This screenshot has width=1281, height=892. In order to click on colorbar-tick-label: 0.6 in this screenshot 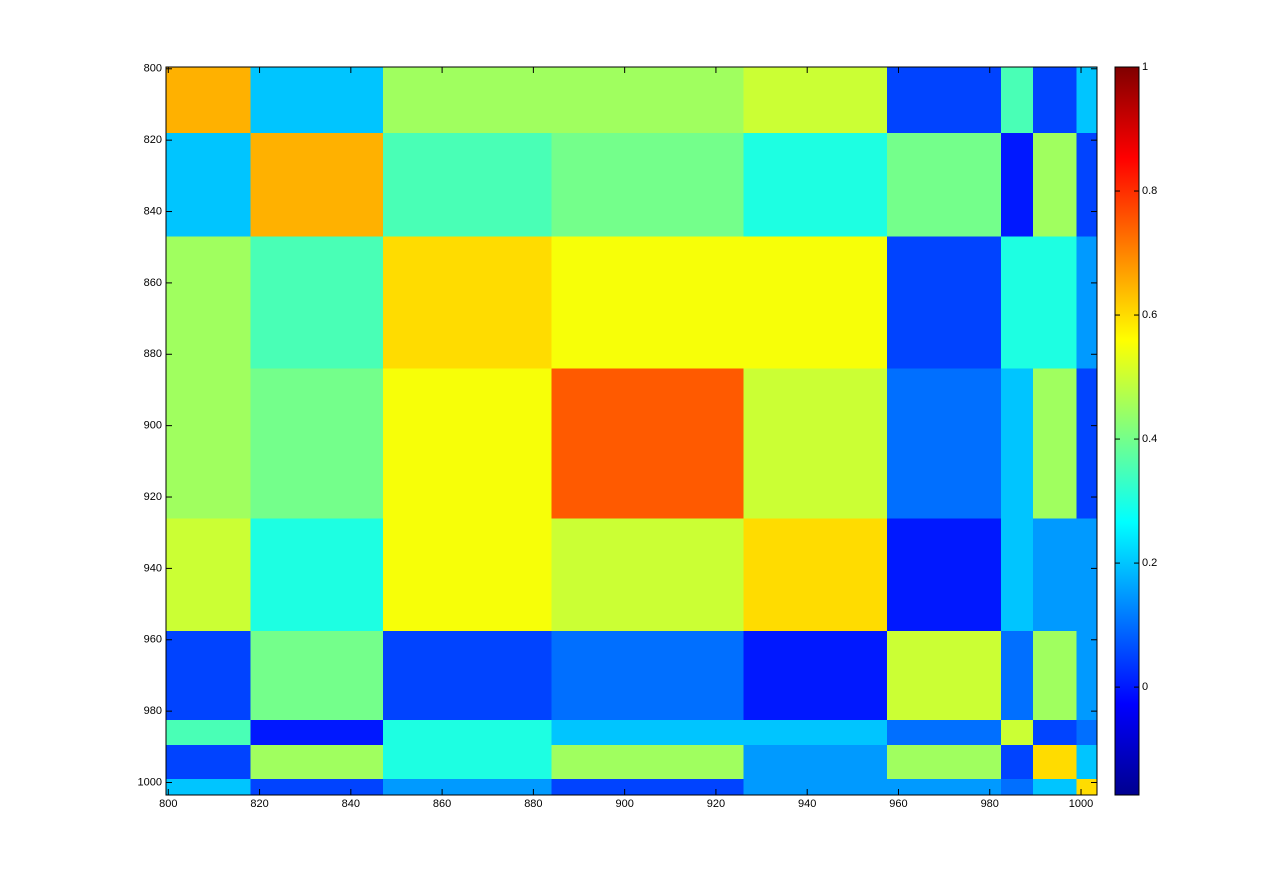, I will do `click(1149, 315)`.